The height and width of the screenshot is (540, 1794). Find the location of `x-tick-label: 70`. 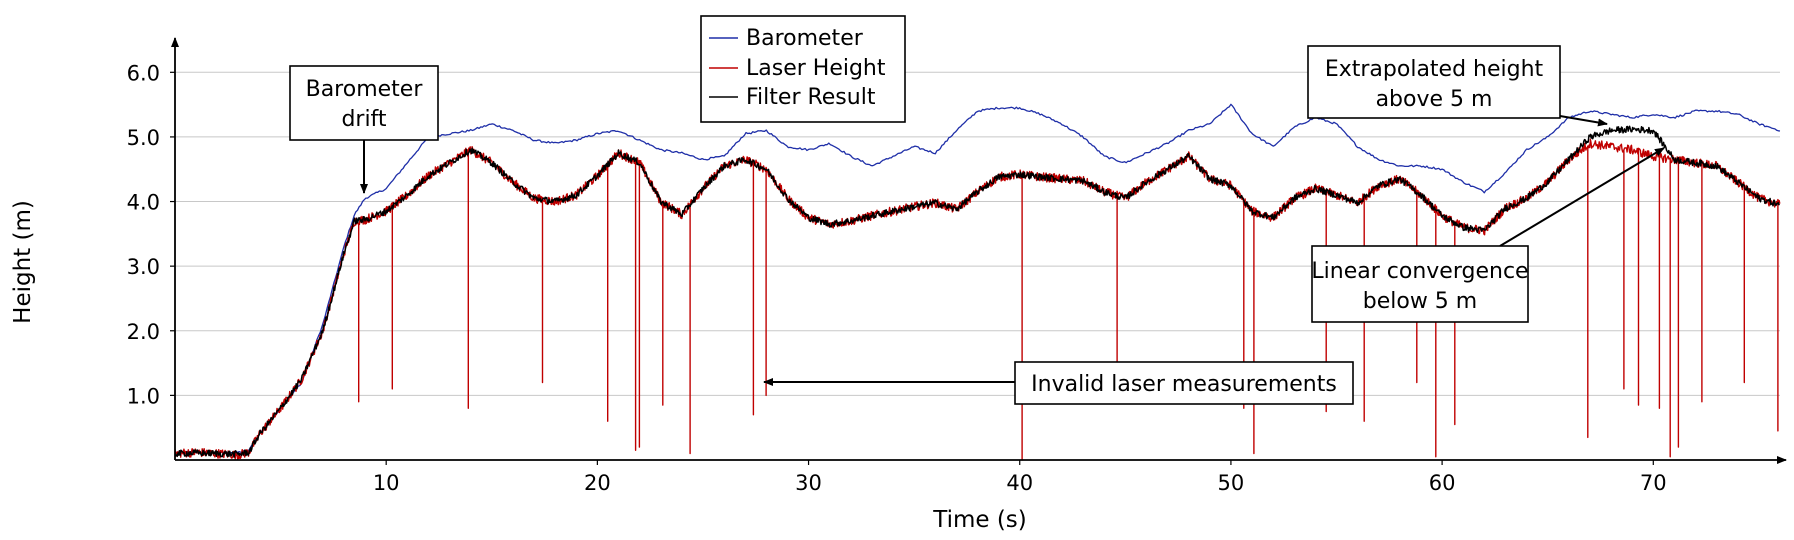

x-tick-label: 70 is located at coordinates (1653, 483).